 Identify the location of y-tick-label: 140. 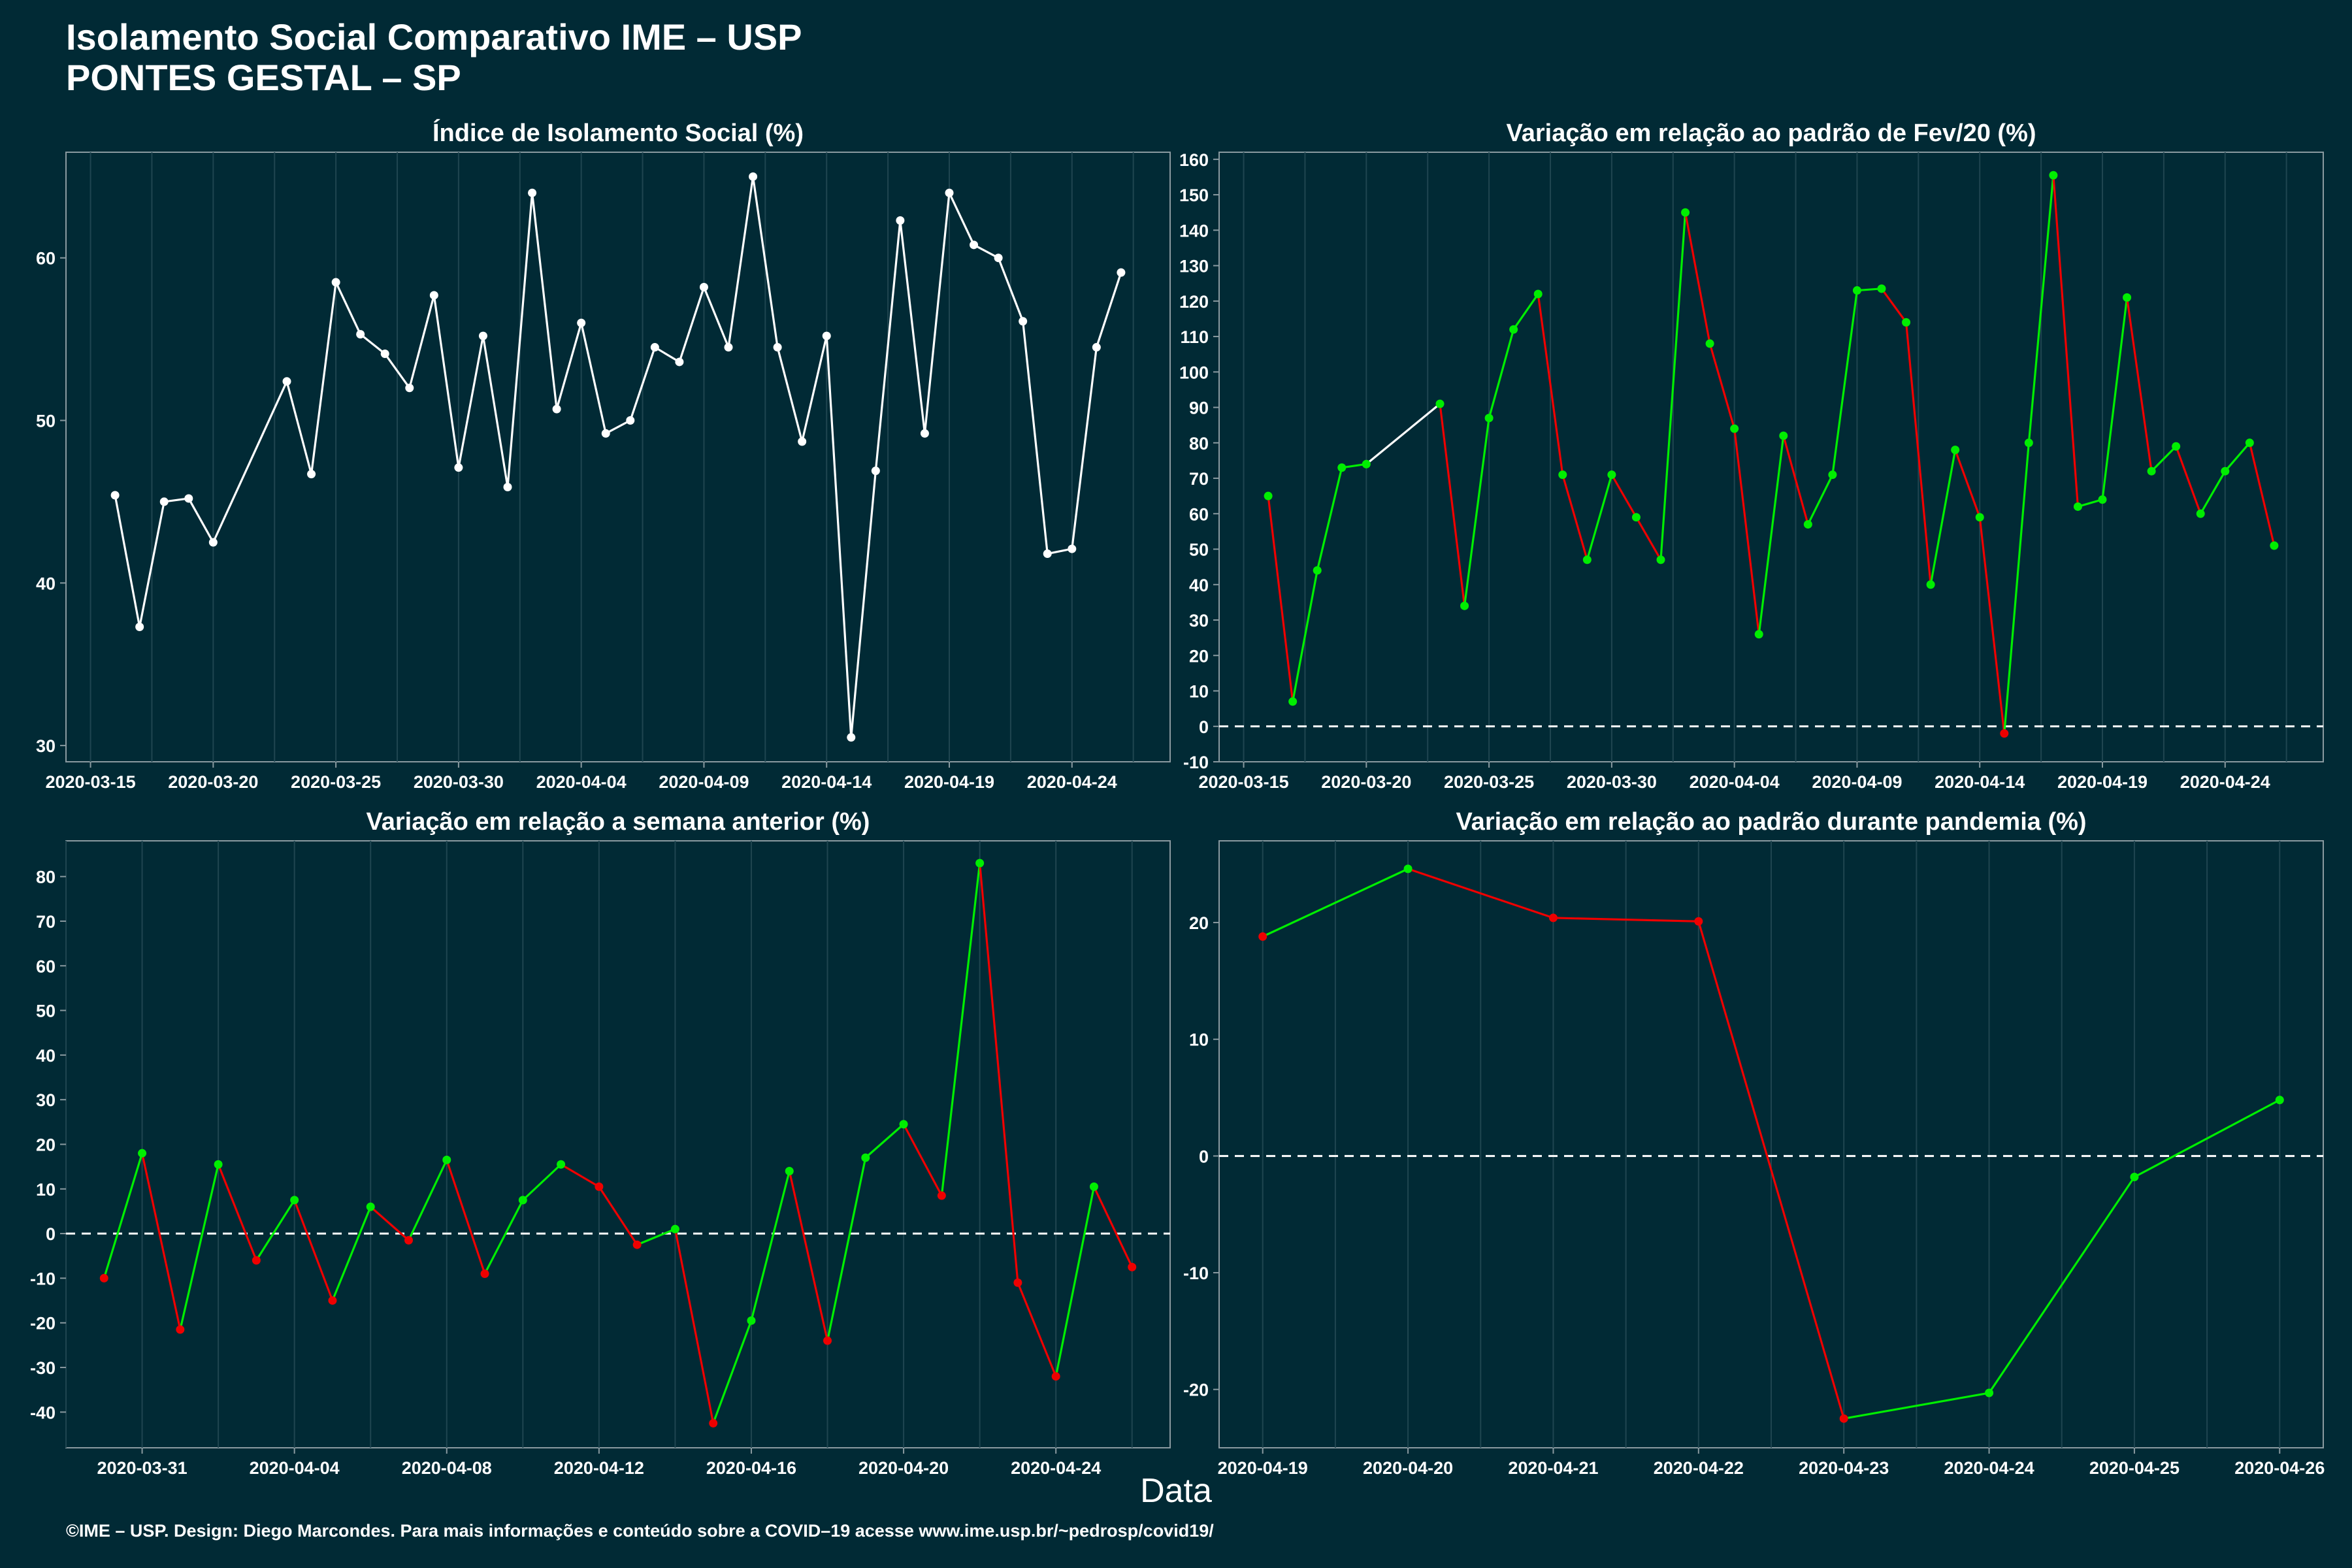
(1194, 230).